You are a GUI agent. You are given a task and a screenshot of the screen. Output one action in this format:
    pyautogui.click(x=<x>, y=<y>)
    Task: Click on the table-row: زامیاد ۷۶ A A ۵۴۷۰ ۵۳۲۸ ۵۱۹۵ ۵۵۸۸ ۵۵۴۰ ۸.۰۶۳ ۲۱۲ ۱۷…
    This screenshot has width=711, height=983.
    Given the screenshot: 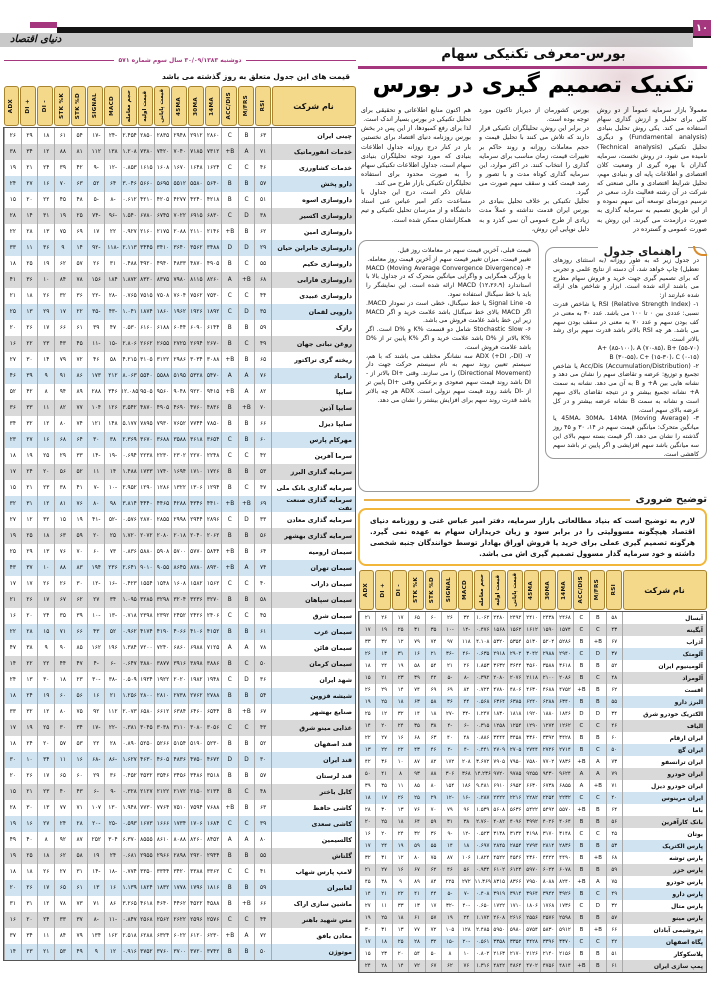 What is the action you would take?
    pyautogui.click(x=179, y=376)
    